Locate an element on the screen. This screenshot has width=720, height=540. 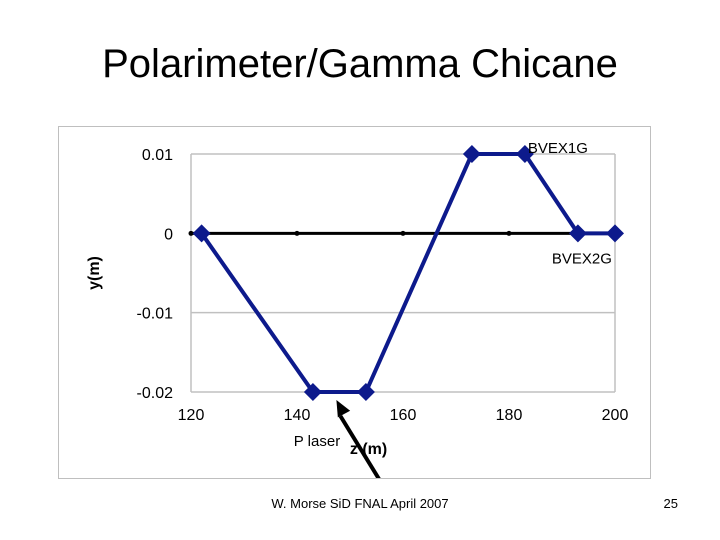
y-tick-label: -0.01 is located at coordinates (155, 314).